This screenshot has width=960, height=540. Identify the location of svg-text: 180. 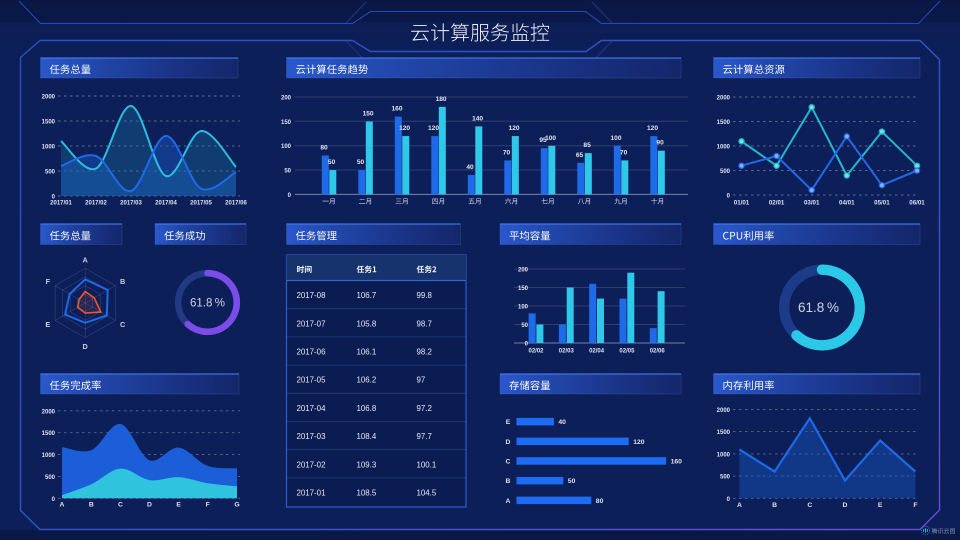
(441, 99).